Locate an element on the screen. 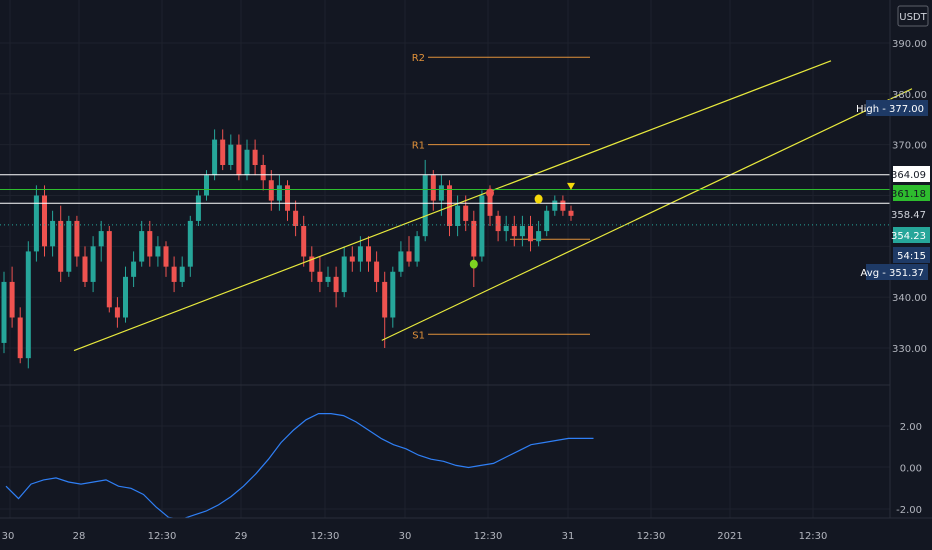 The image size is (932, 550). oscillator-tick: 2.00 is located at coordinates (911, 427).